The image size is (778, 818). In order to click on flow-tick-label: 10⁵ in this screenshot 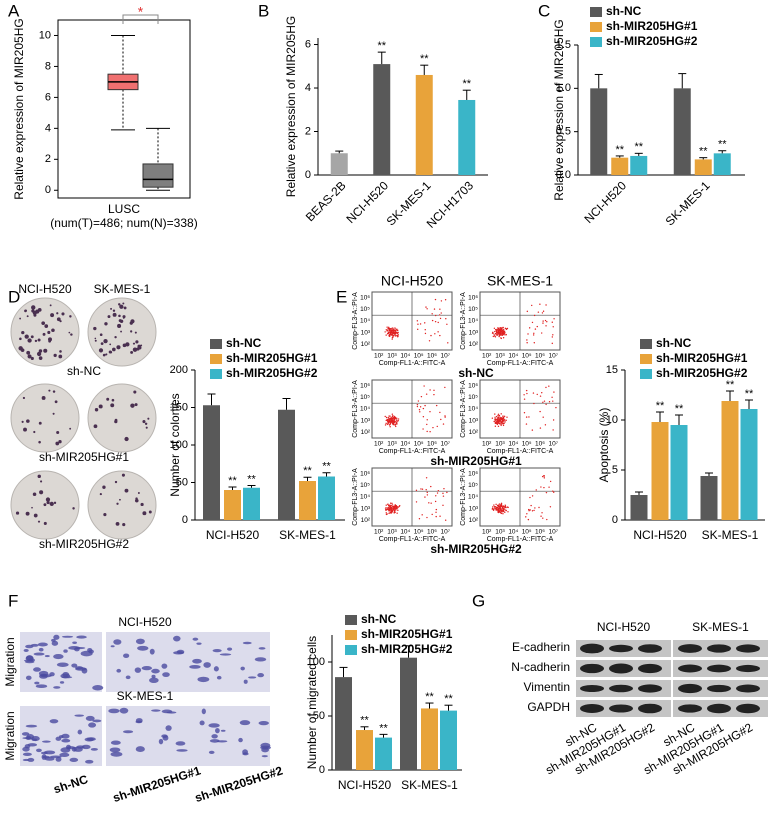, I will do `click(527, 444)`.